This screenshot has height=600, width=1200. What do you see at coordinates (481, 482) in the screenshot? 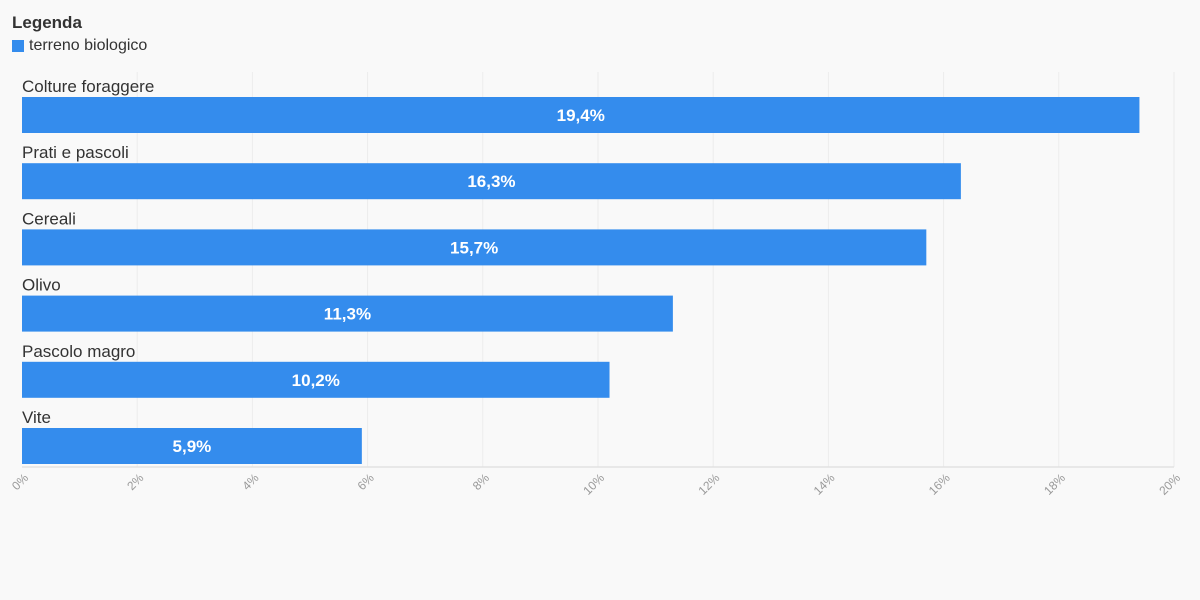
I see `x-tick-label: 8%` at bounding box center [481, 482].